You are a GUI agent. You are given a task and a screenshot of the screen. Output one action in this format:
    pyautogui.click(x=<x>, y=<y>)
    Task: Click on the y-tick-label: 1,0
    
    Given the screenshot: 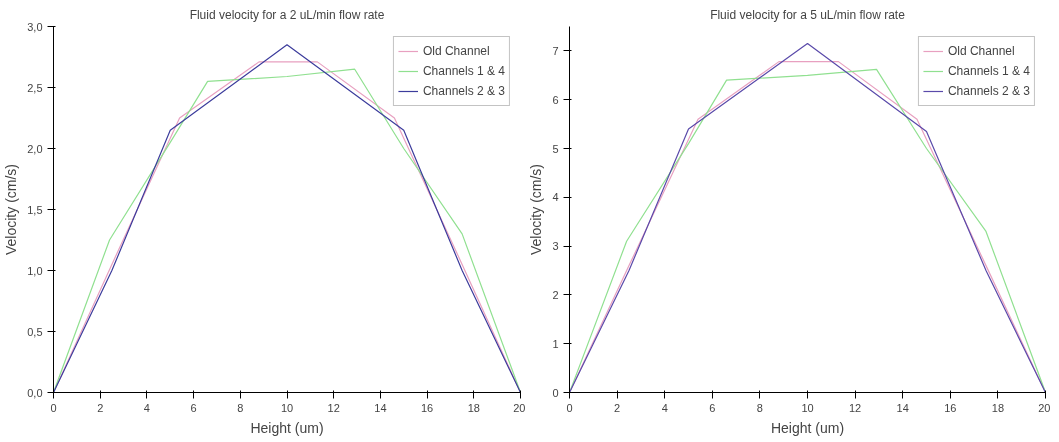 What is the action you would take?
    pyautogui.click(x=35, y=270)
    